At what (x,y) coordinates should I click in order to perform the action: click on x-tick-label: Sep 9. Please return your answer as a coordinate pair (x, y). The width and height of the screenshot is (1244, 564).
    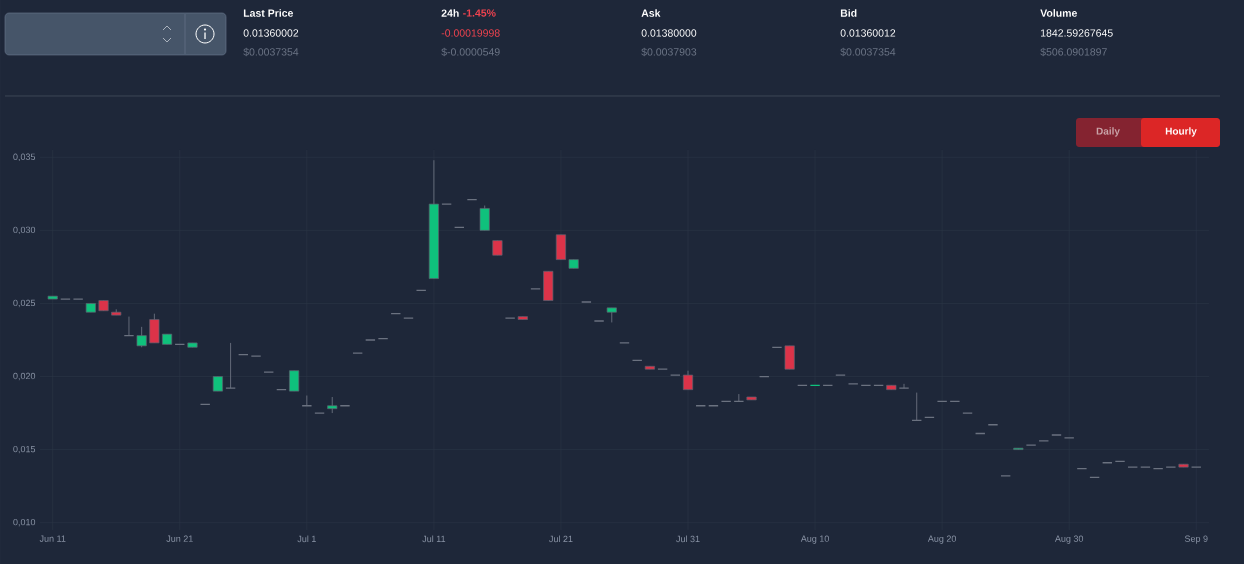
    Looking at the image, I should click on (1196, 539).